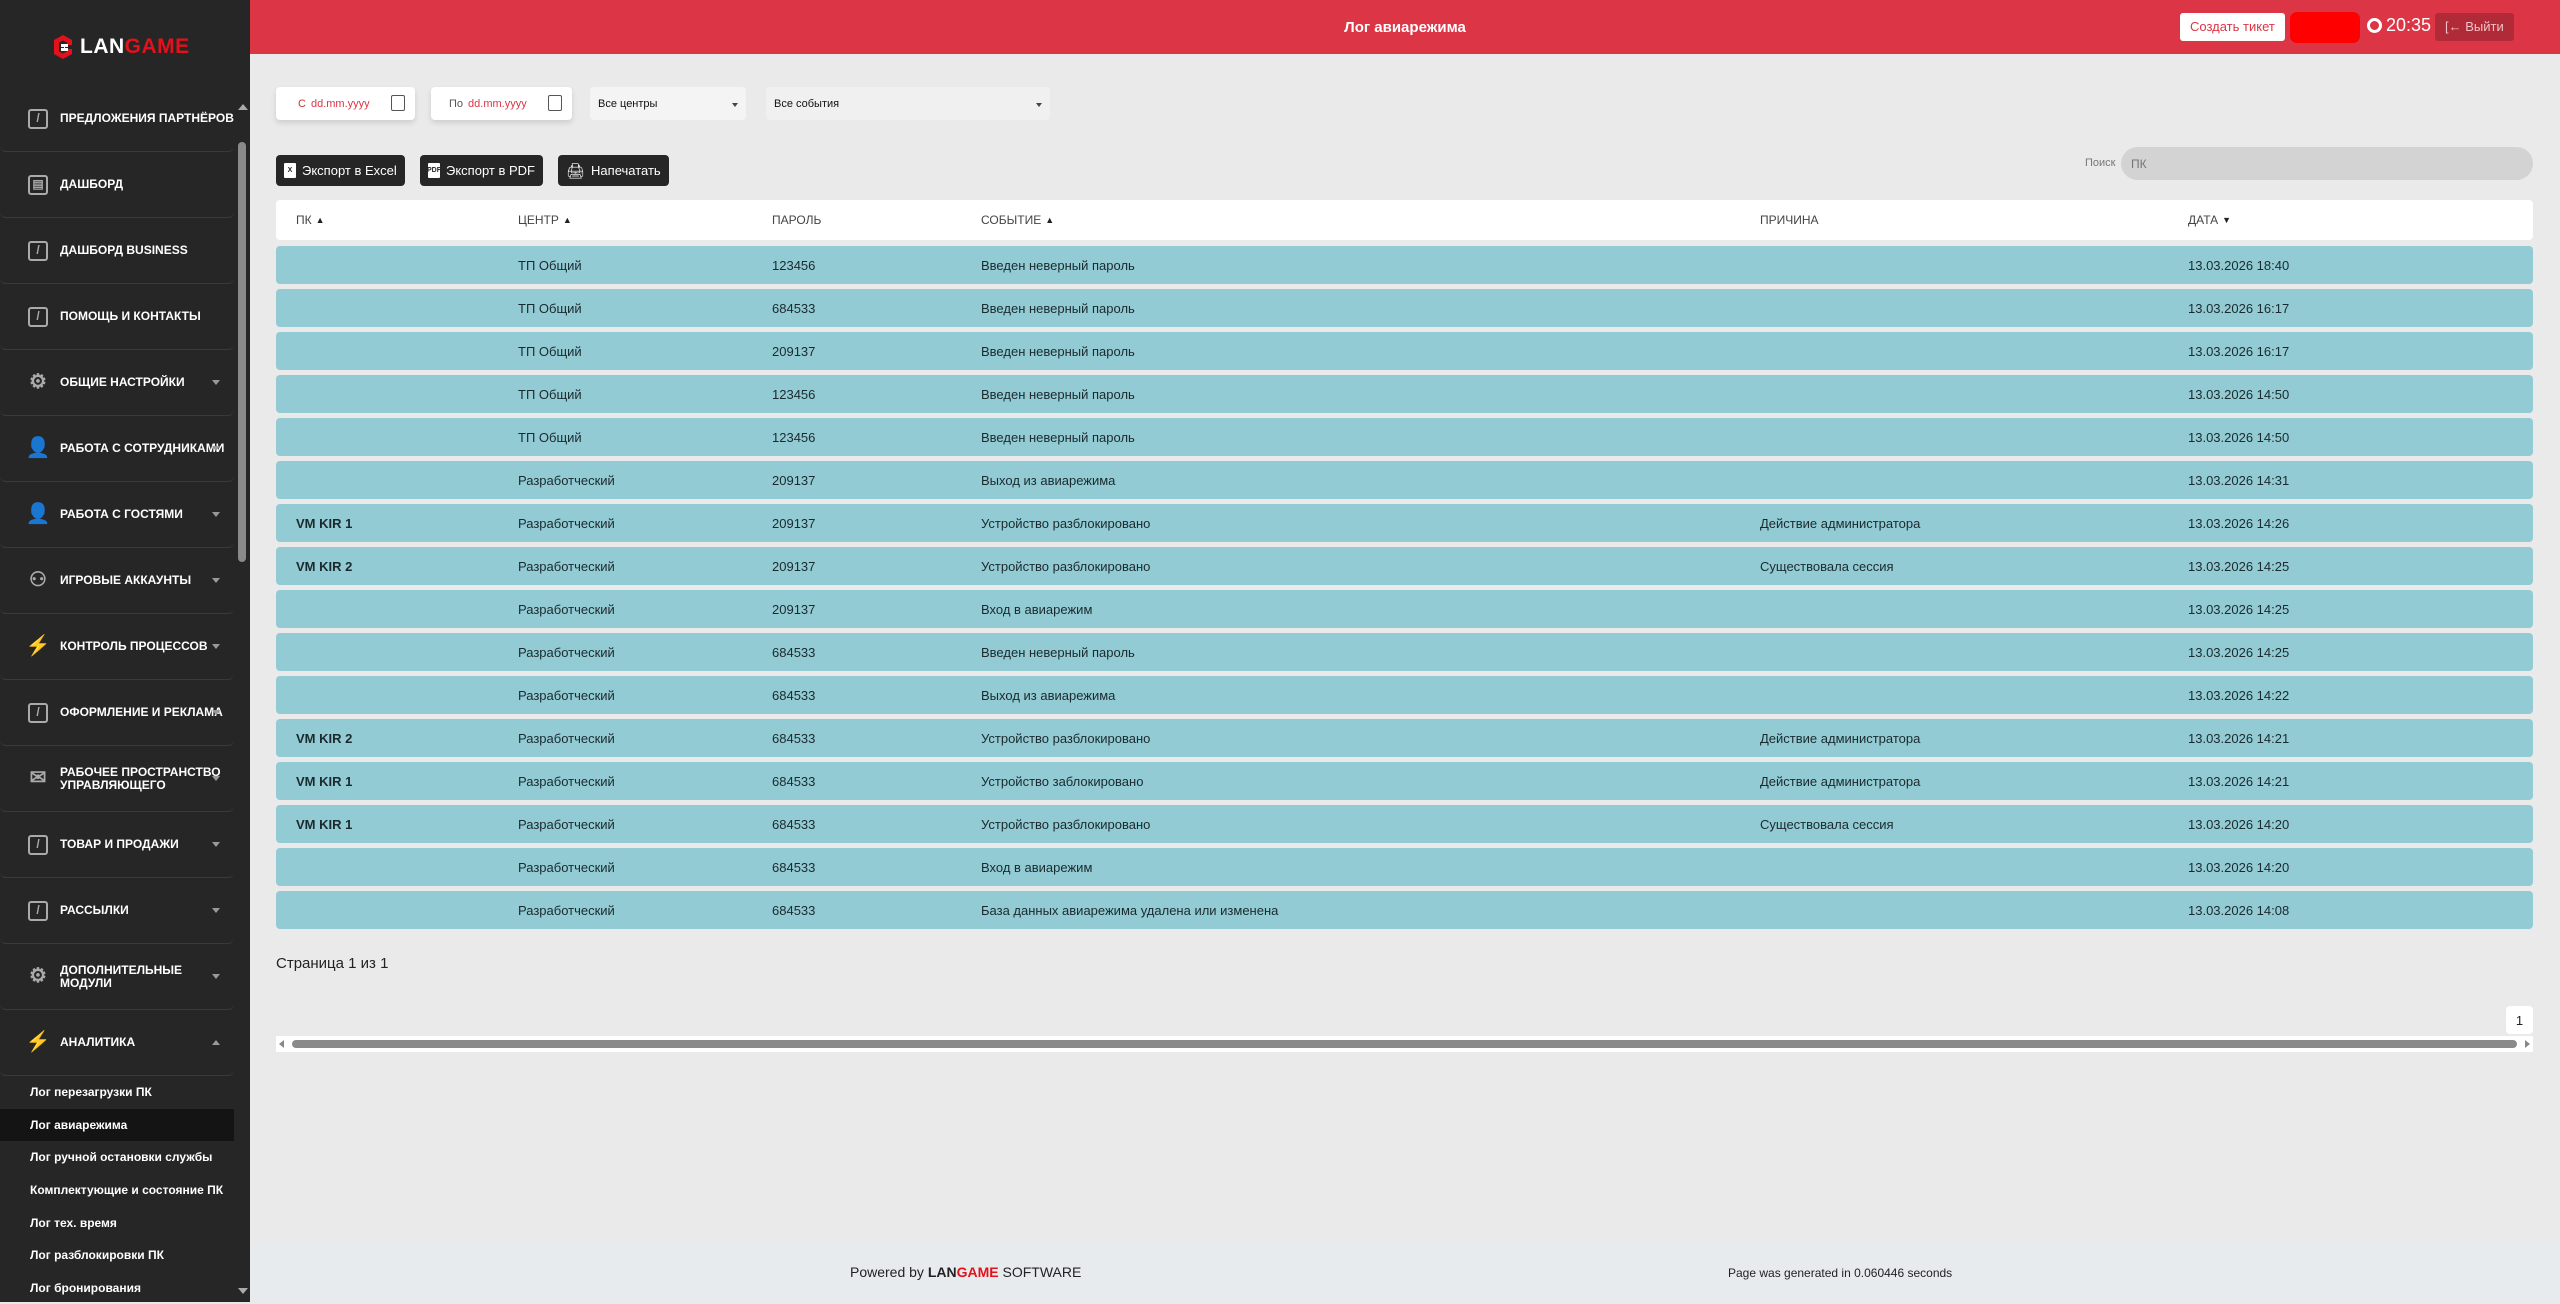 This screenshot has width=2560, height=1304. Describe the element at coordinates (281, 1044) in the screenshot. I see `scroll-left-arrow-icon` at that location.